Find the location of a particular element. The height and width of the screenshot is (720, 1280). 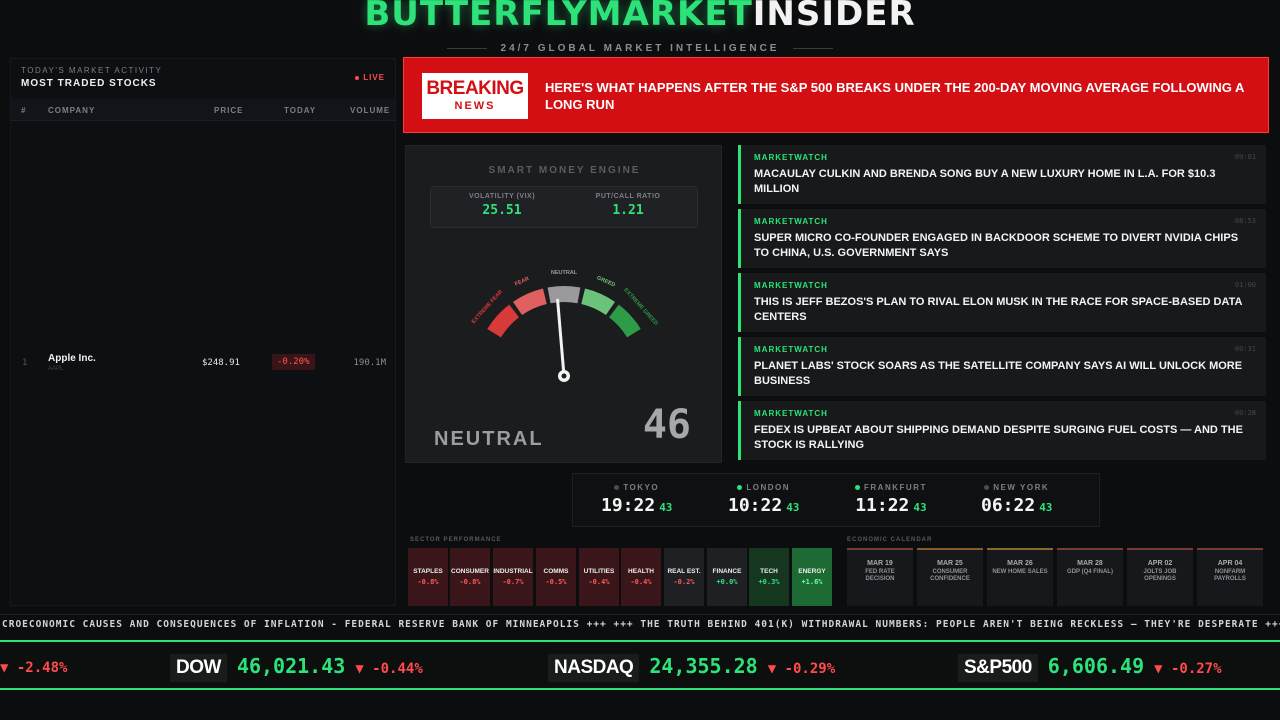

put-call-metric: PUT/CALL RATIO 1.21 is located at coordinates (628, 205).